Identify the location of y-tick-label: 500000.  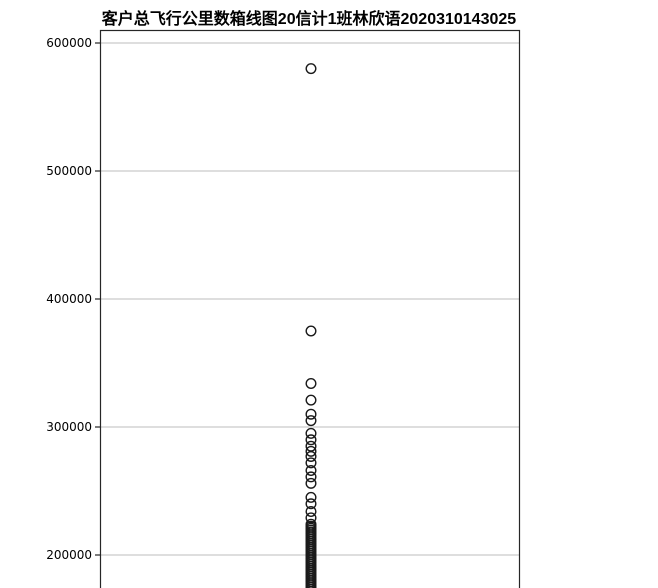
(69, 171).